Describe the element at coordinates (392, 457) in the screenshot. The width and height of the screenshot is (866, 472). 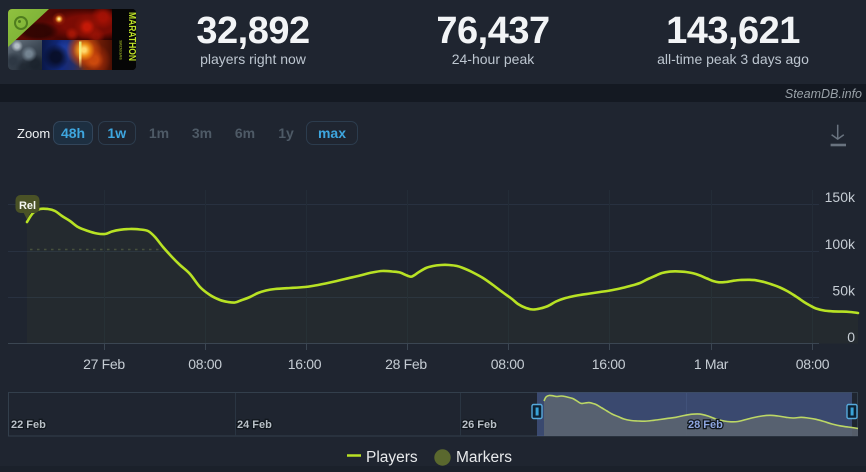
I see `svg-text: Players` at that location.